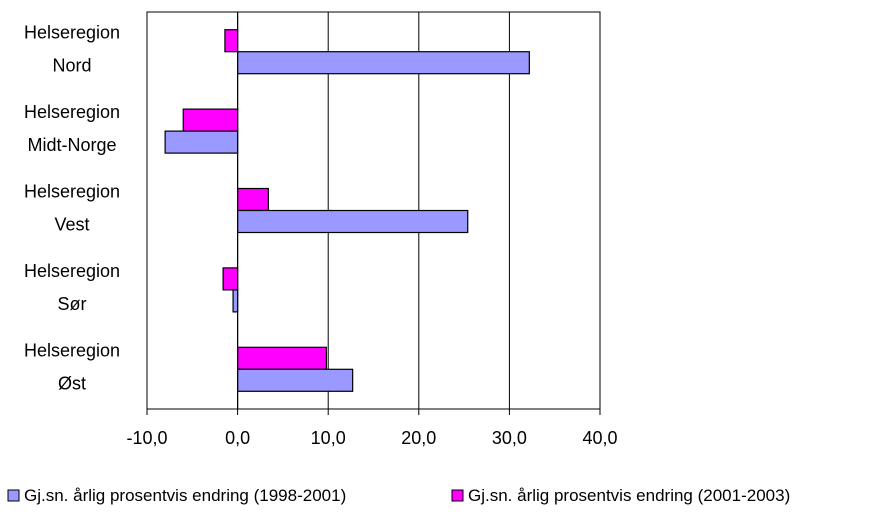 The height and width of the screenshot is (515, 888). What do you see at coordinates (146, 438) in the screenshot?
I see `x-tick-label-0: -10,0` at bounding box center [146, 438].